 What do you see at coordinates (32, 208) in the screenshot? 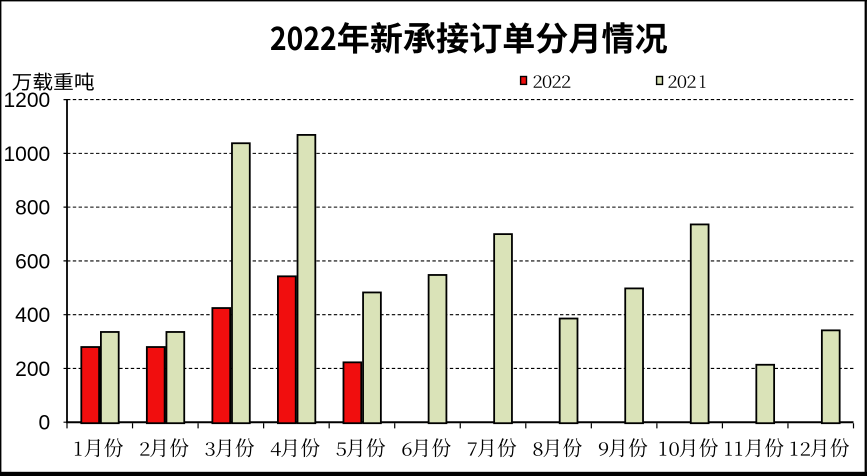
I see `svg-text: 800` at bounding box center [32, 208].